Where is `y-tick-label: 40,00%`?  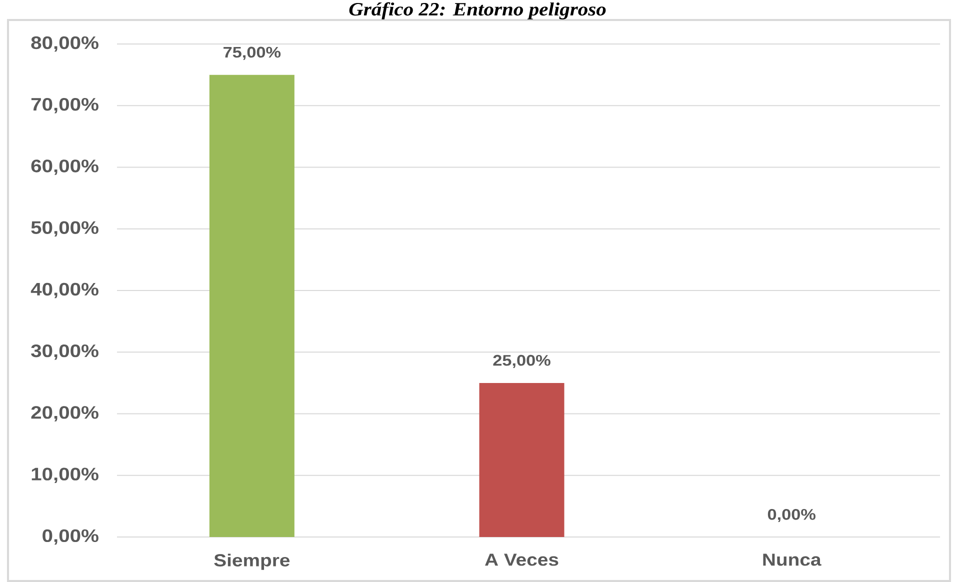
y-tick-label: 40,00% is located at coordinates (64, 290).